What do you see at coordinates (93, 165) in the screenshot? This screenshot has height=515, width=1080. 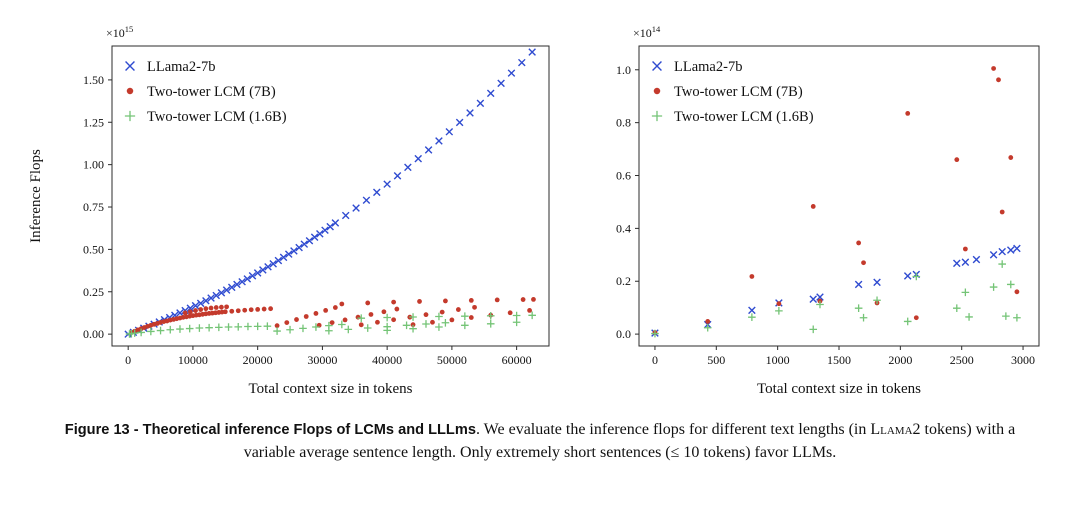 I see `svg-text: 1.00` at bounding box center [93, 165].